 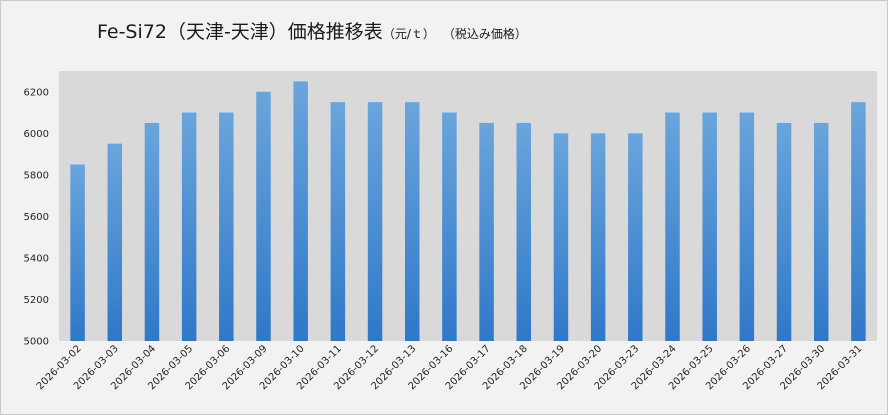 What do you see at coordinates (36, 342) in the screenshot?
I see `y-tick-label: 5000` at bounding box center [36, 342].